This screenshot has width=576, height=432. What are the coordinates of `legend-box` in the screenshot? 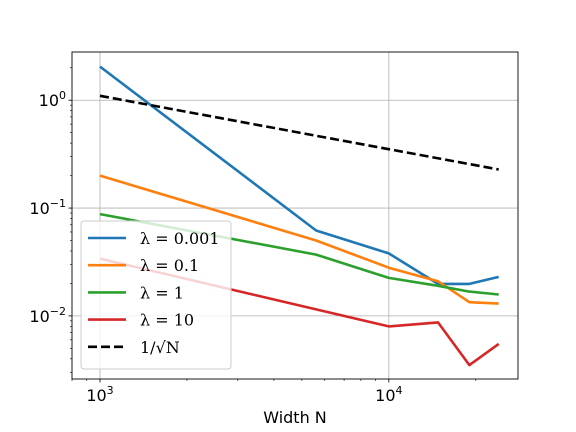 It's located at (156, 295).